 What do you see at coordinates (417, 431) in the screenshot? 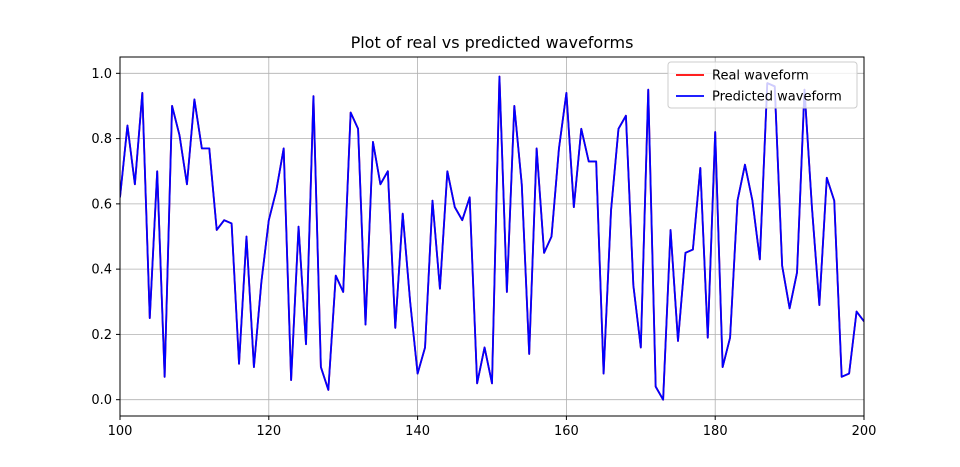
I see `x-tick-label: 140` at bounding box center [417, 431].